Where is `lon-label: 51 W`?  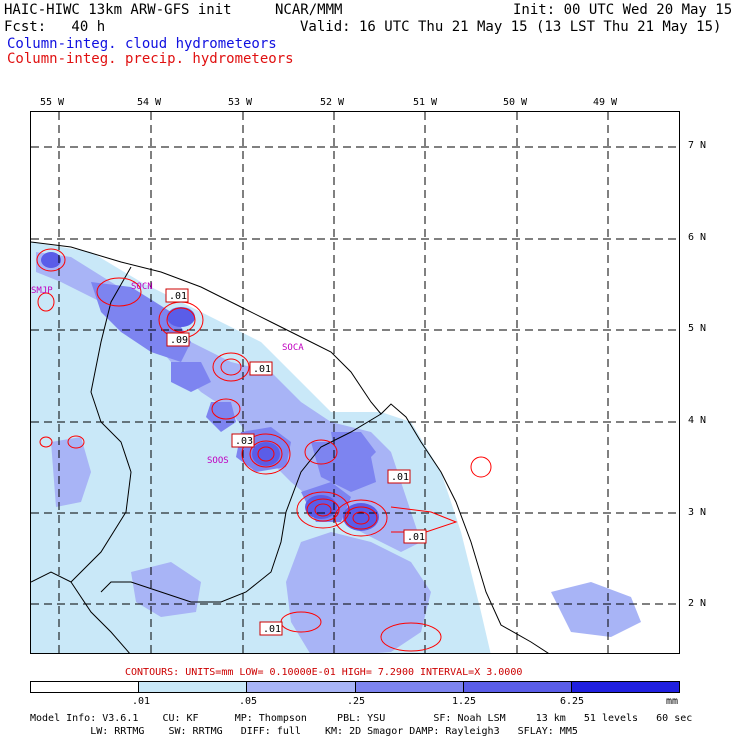
lon-label: 51 W is located at coordinates (425, 102).